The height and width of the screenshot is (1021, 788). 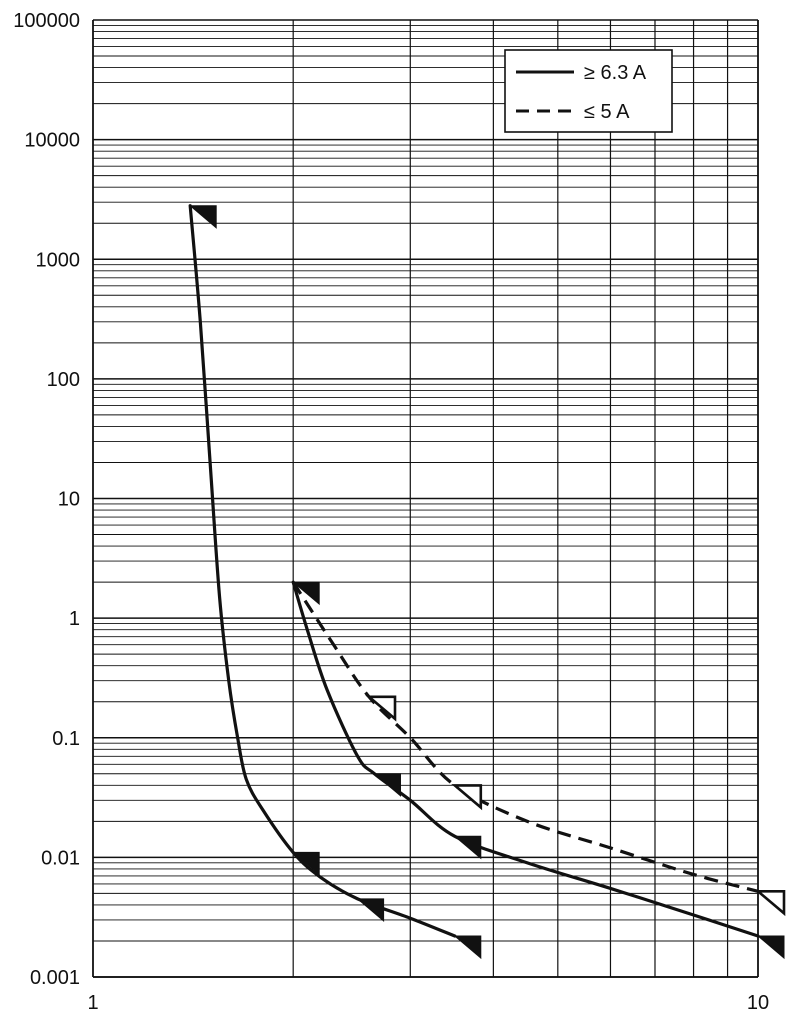 I want to click on y-tick-label: 100, so click(x=63, y=380).